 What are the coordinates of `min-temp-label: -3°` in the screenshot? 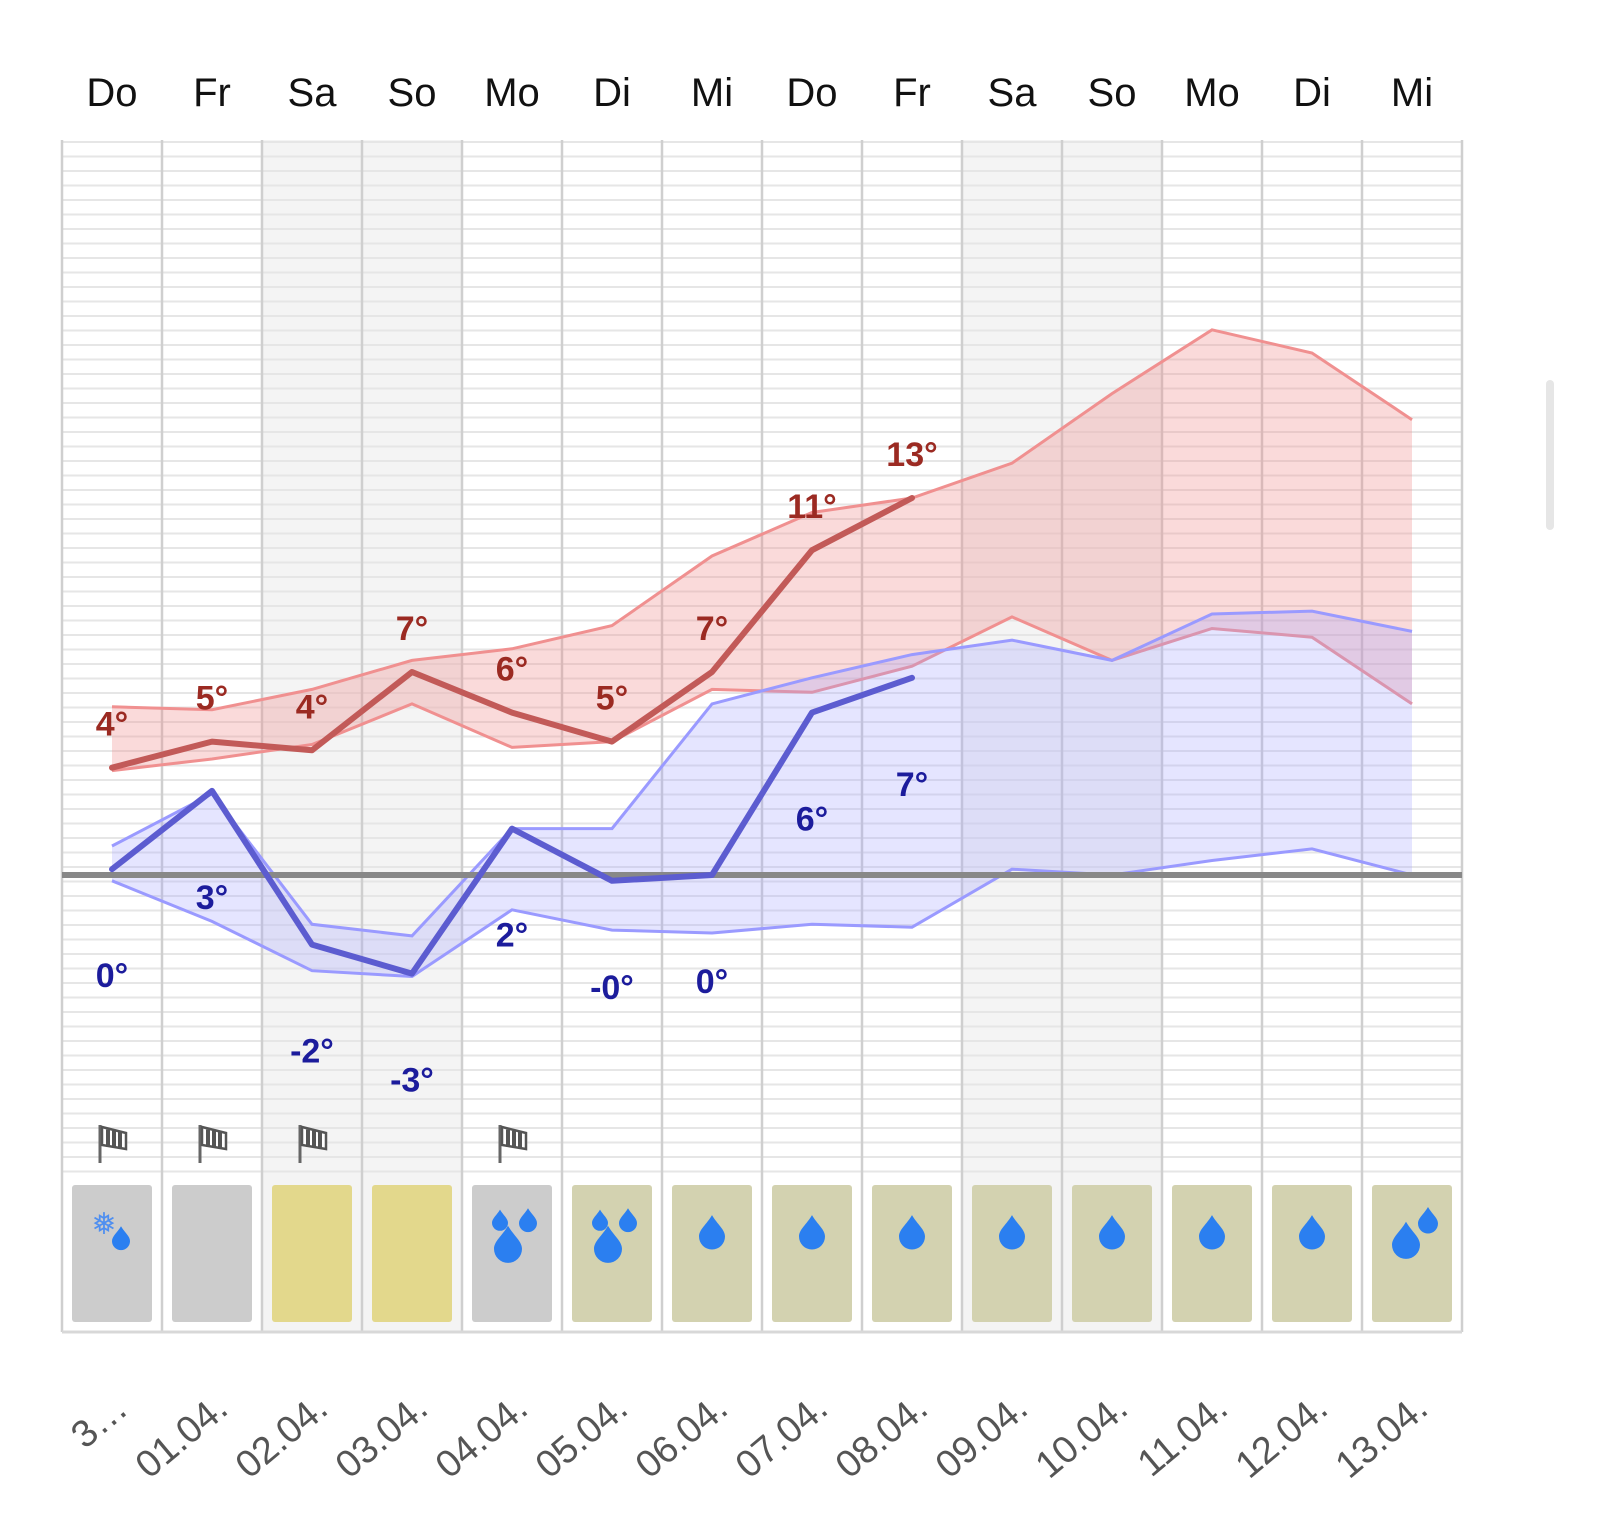 It's located at (412, 1081).